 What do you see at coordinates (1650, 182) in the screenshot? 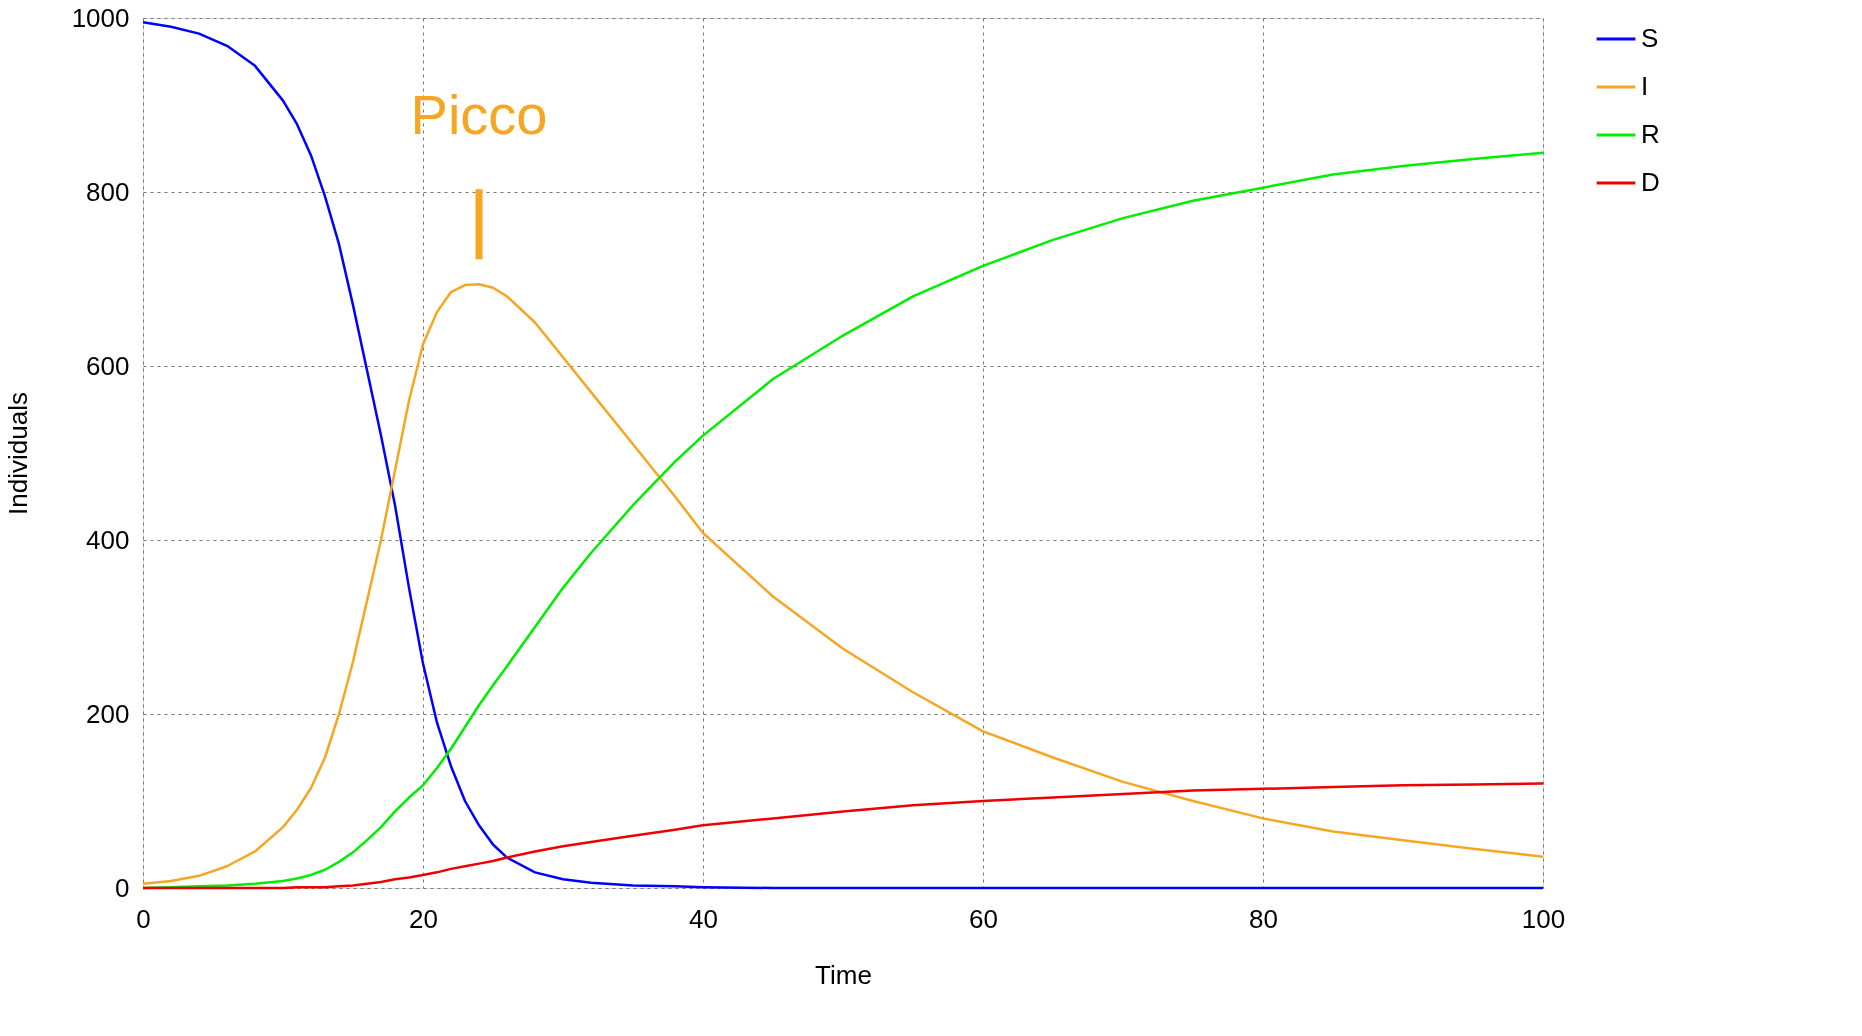
I see `legend-label: D` at bounding box center [1650, 182].